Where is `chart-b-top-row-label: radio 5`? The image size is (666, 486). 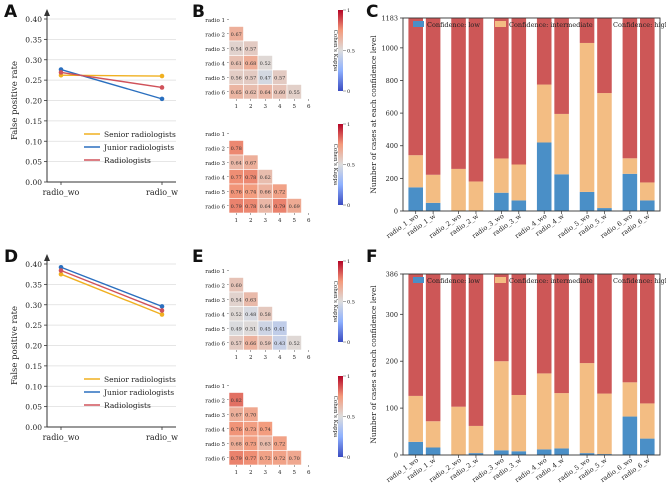 chart-b-top-row-label: radio 5 is located at coordinates (215, 79).